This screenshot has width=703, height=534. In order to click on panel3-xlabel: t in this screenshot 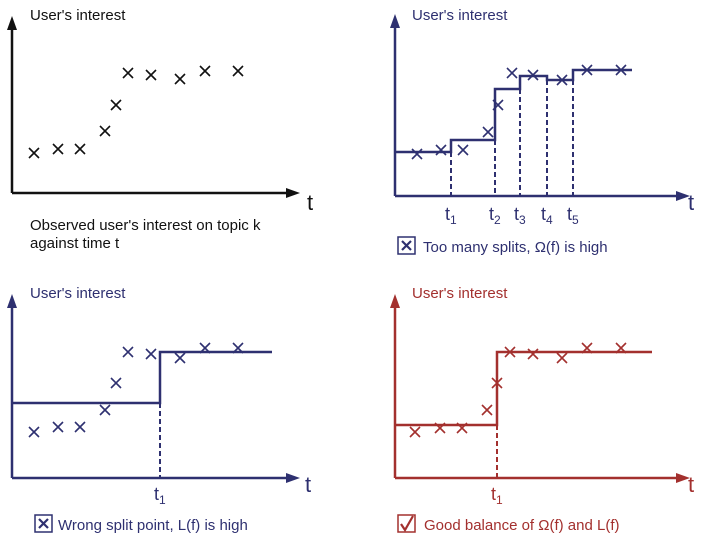, I will do `click(308, 484)`.